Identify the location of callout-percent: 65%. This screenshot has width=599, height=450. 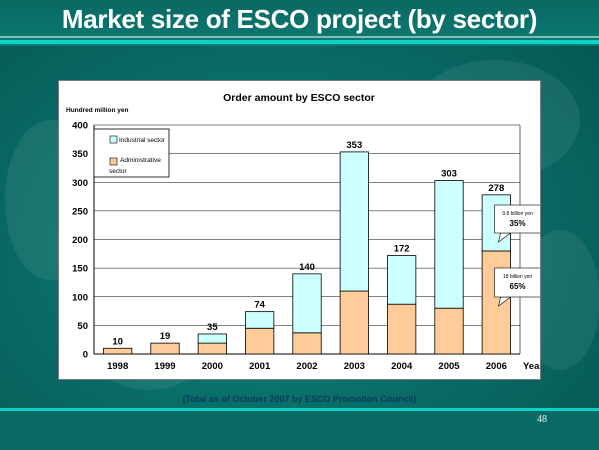
(518, 286).